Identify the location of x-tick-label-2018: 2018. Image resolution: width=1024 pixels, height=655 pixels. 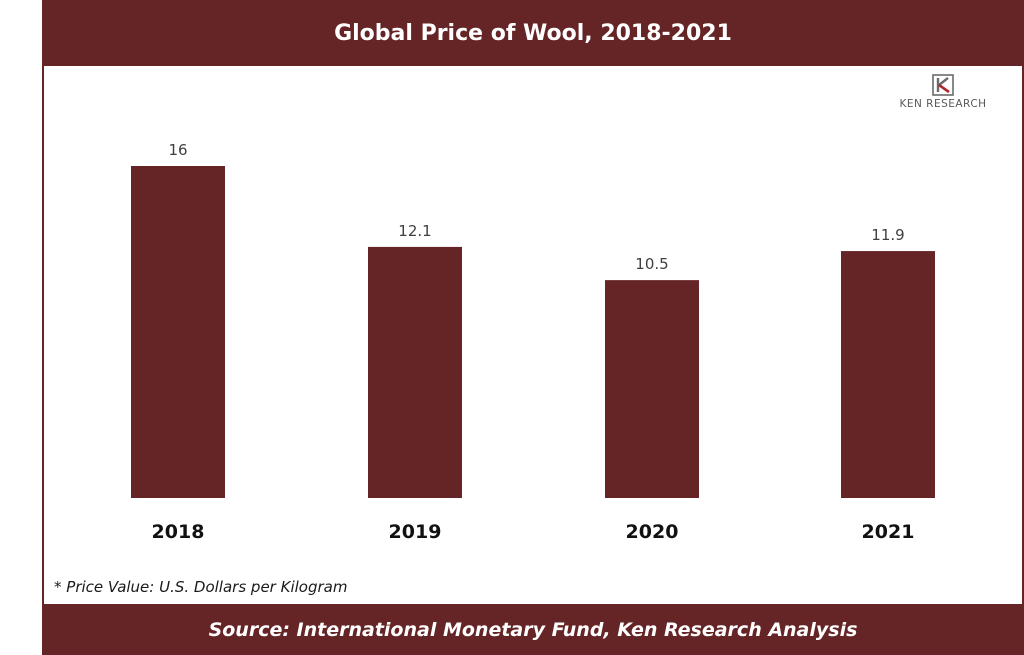
(178, 532).